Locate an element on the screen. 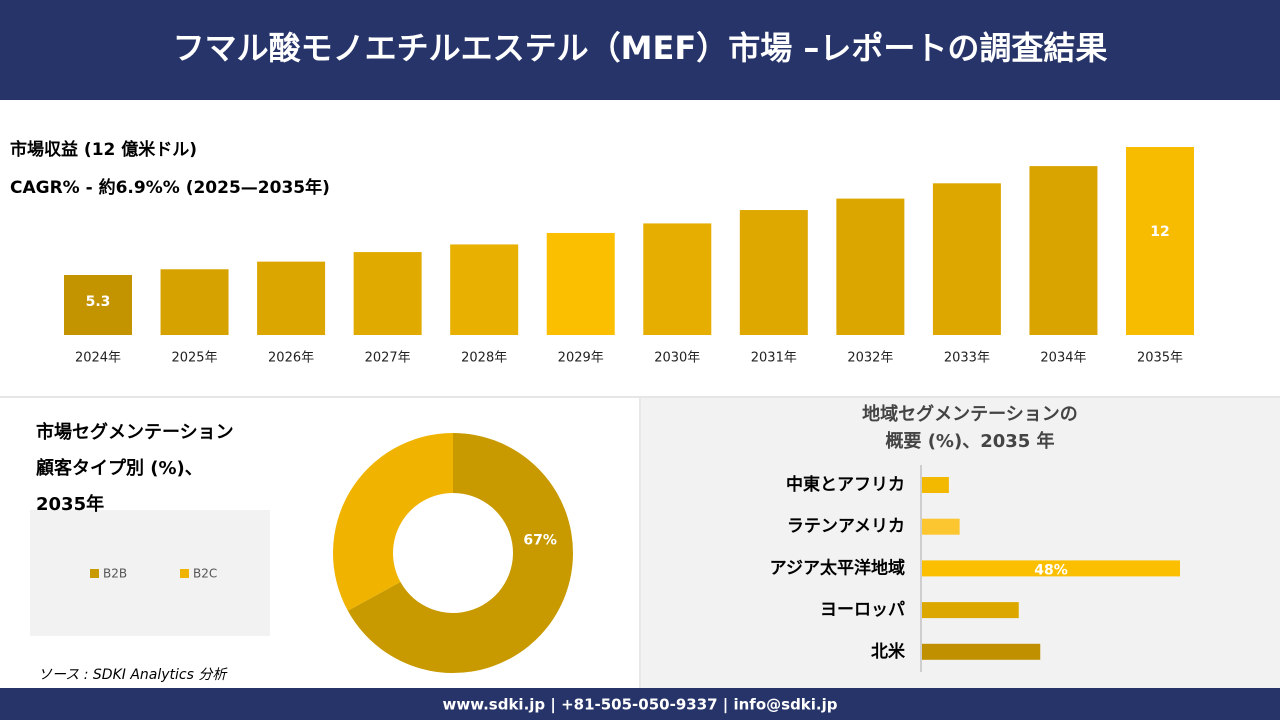 Image resolution: width=1280 pixels, height=720 pixels. x-tick-label: 2026年 is located at coordinates (291, 358).